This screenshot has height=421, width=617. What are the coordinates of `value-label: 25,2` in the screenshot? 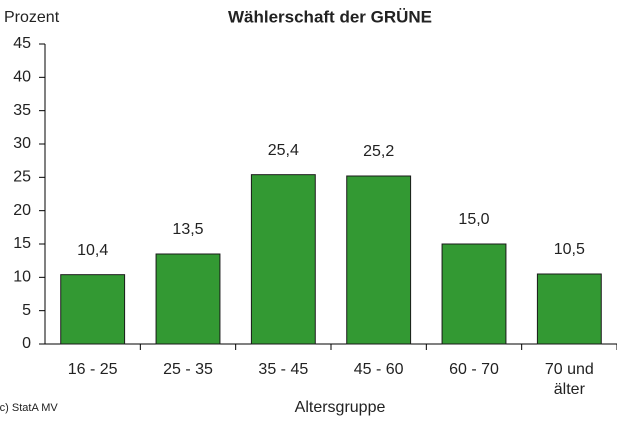 It's located at (378, 151).